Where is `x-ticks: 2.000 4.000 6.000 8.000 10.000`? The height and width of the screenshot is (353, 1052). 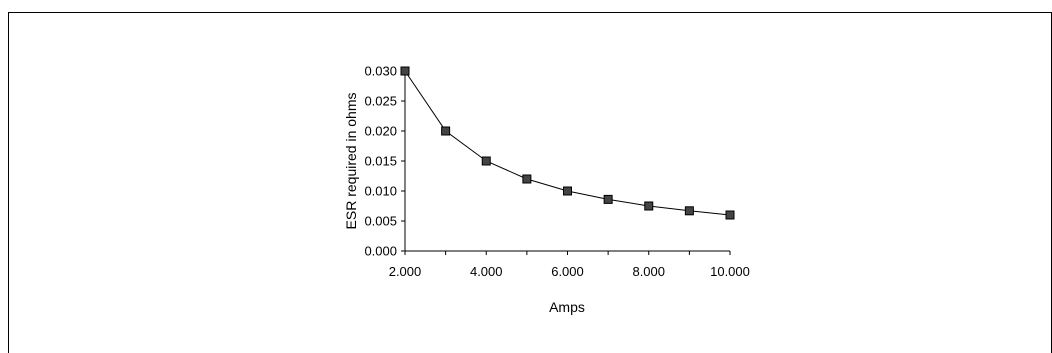 x-ticks: 2.000 4.000 6.000 8.000 10.000 is located at coordinates (569, 265).